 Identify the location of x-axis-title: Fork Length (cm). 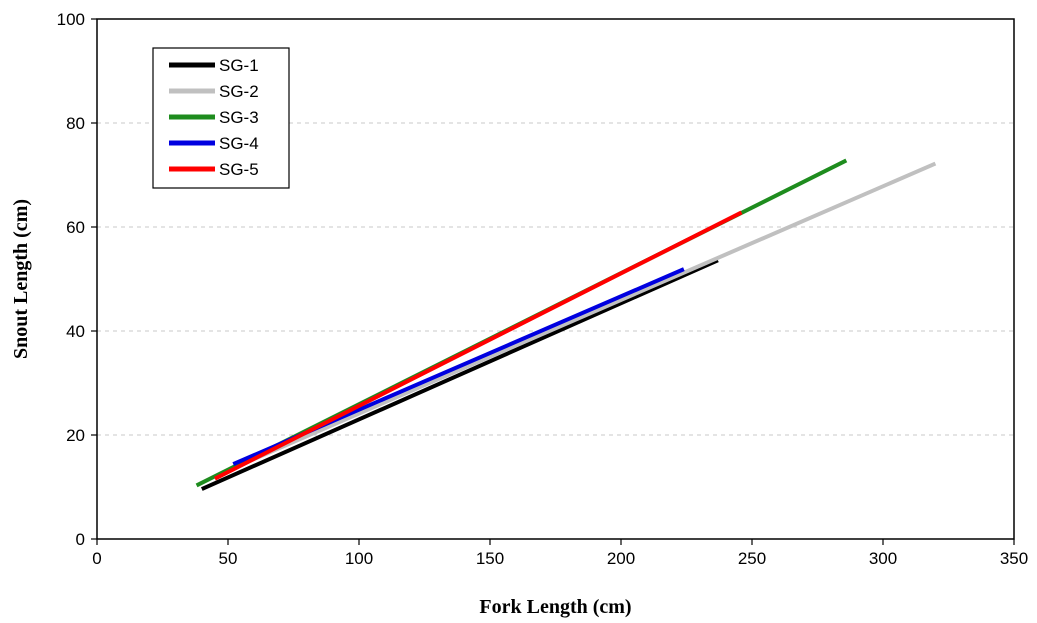
(555, 607).